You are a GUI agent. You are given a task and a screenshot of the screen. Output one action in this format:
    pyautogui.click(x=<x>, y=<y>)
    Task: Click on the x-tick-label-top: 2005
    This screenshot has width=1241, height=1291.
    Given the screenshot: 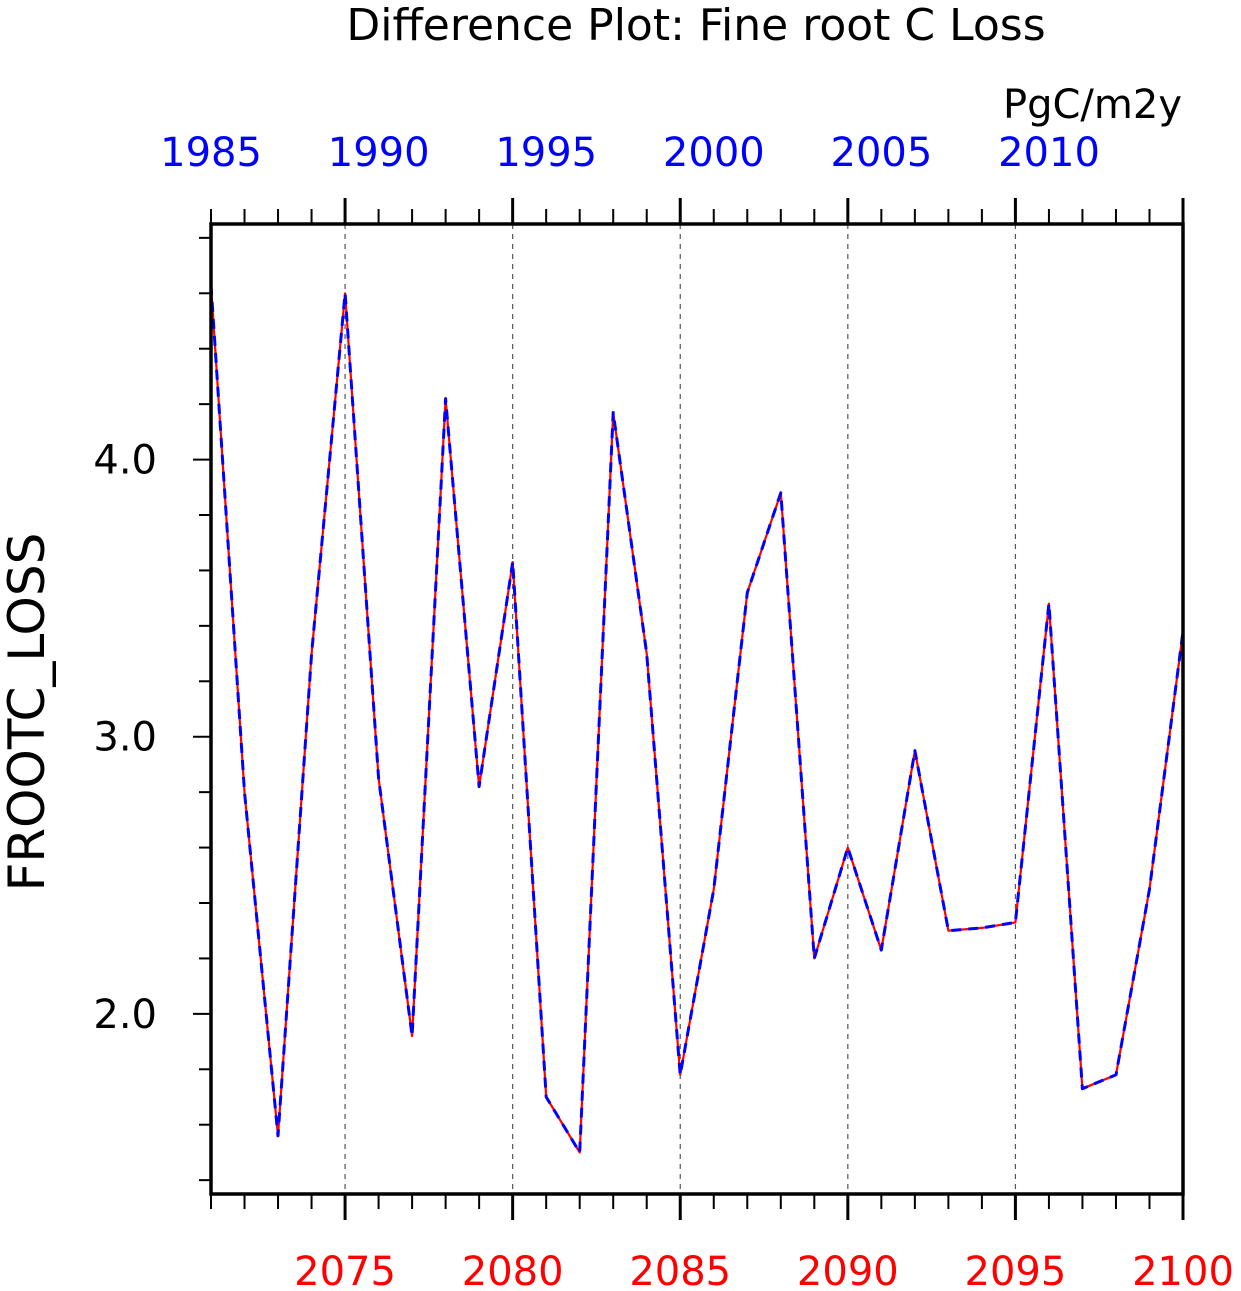 What is the action you would take?
    pyautogui.click(x=882, y=153)
    